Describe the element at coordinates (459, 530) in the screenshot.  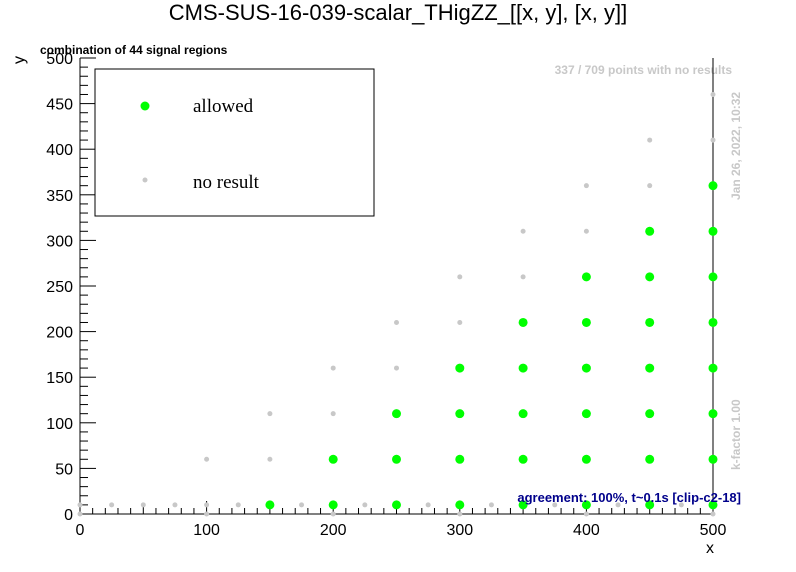
I see `x-tick-label: 300` at that location.